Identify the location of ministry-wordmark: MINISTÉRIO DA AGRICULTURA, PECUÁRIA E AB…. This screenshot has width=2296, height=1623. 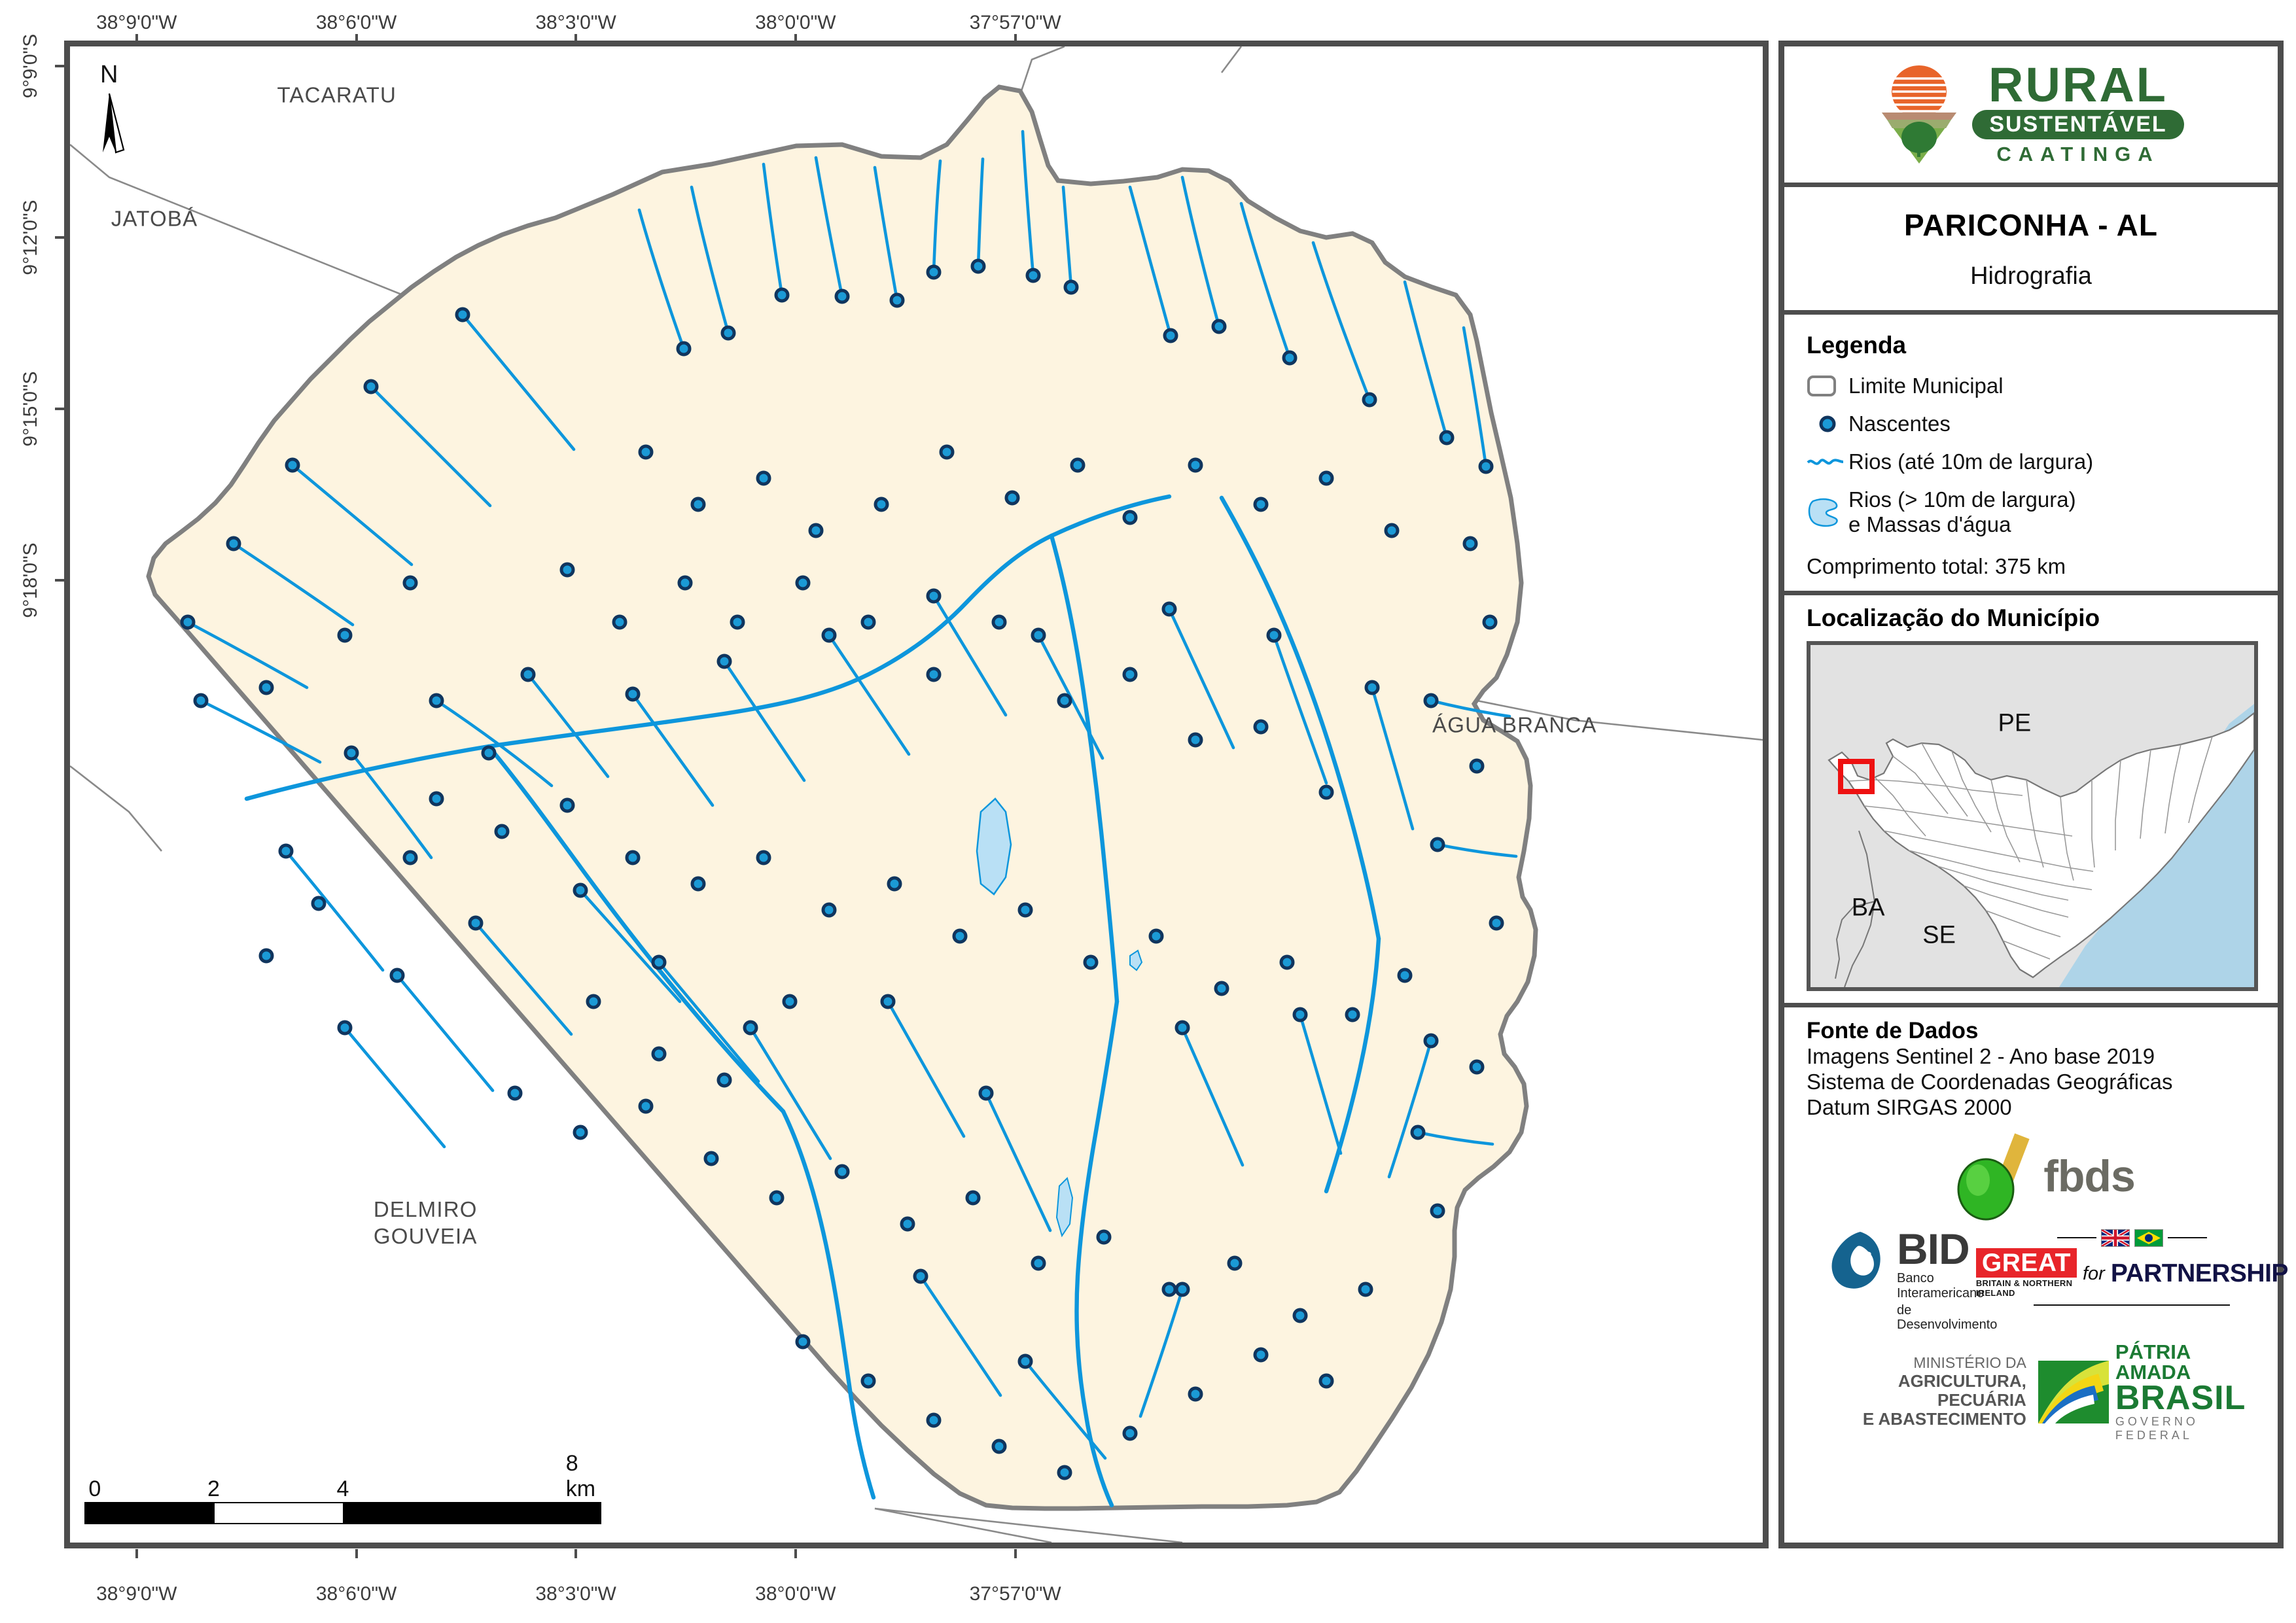
(1928, 1392).